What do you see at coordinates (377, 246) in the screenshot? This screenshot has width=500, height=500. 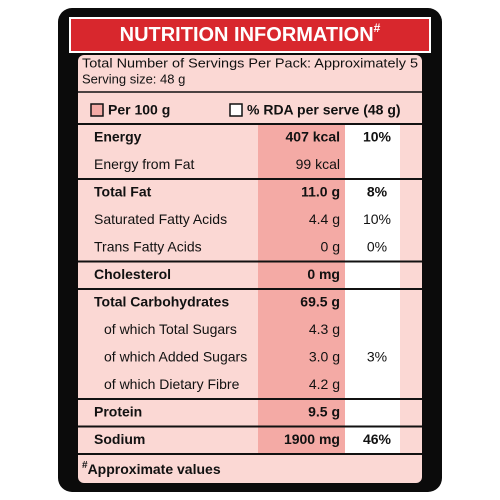 I see `nutrient-rda: 0%` at bounding box center [377, 246].